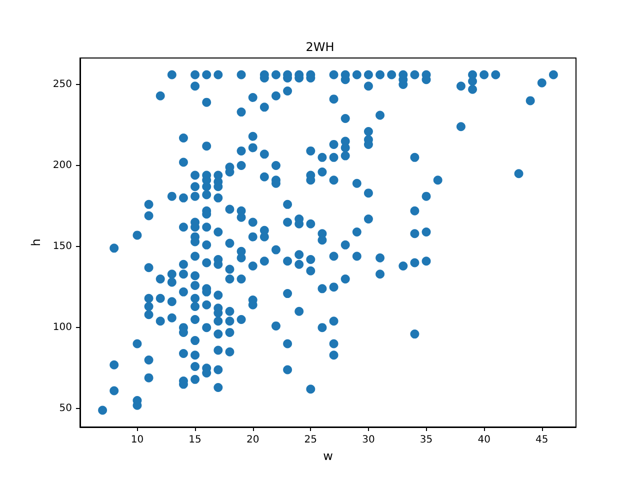 The height and width of the screenshot is (480, 640). Describe the element at coordinates (36, 242) in the screenshot. I see `y-axis-title: h` at that location.